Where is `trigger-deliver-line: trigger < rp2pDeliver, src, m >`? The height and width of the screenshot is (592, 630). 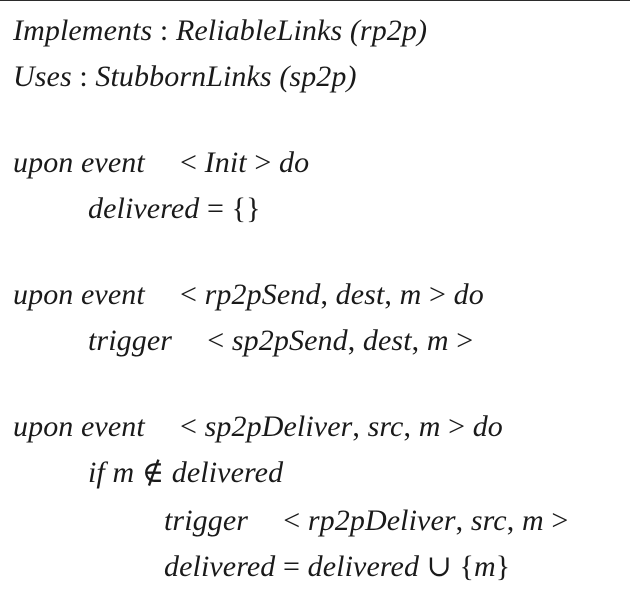
trigger-deliver-line: trigger < rp2pDeliver, src, m > is located at coordinates (284, 521).